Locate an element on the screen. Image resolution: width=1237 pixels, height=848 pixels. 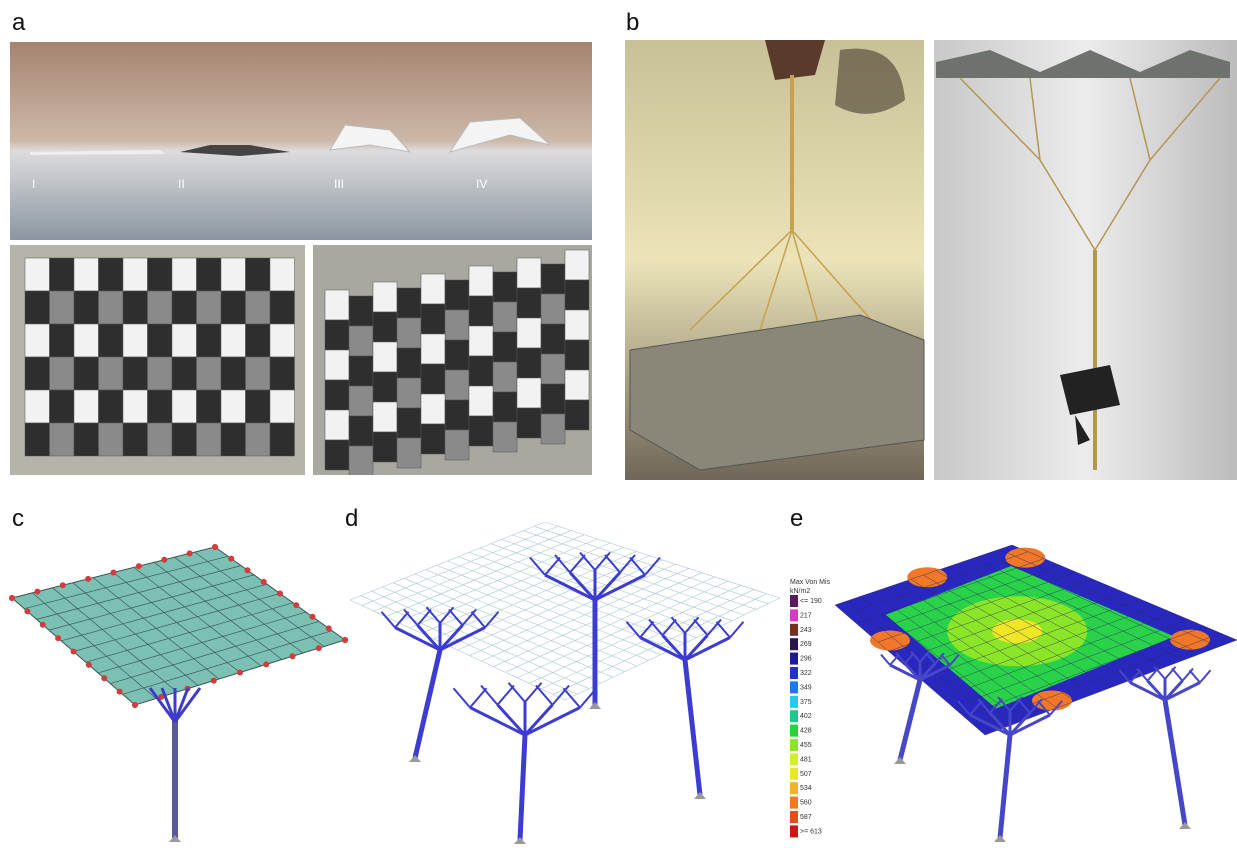
legend-label: 375 is located at coordinates (806, 702).